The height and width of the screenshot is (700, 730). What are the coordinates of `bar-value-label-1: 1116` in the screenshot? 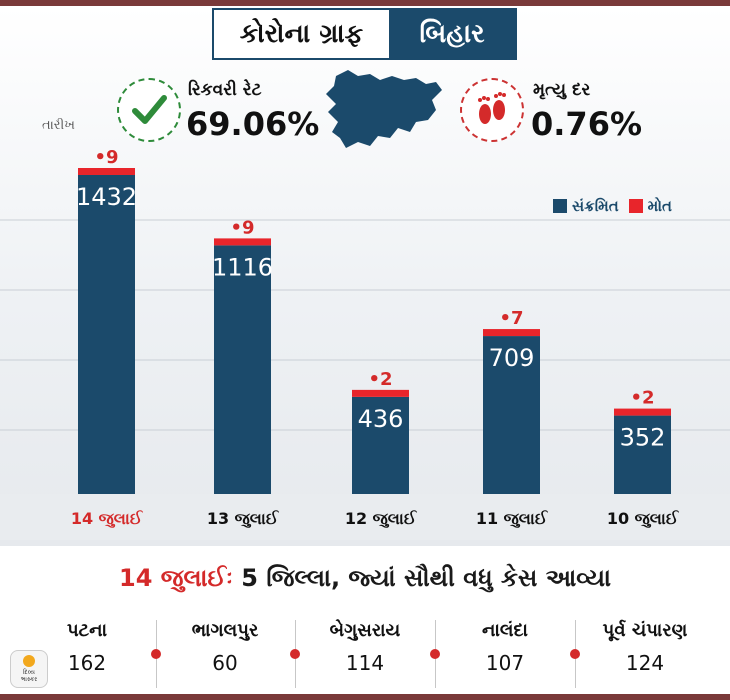 It's located at (242, 267).